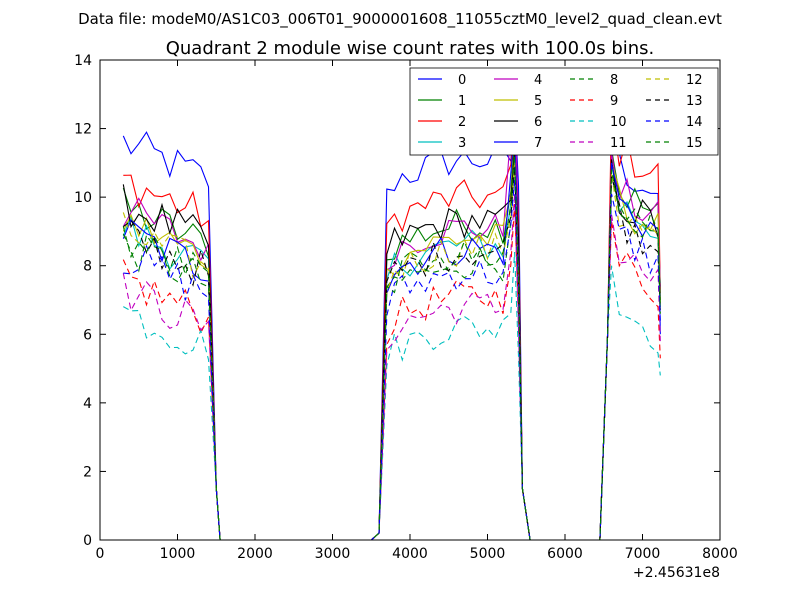  Describe the element at coordinates (87, 335) in the screenshot. I see `y-tick-label: 6` at that location.